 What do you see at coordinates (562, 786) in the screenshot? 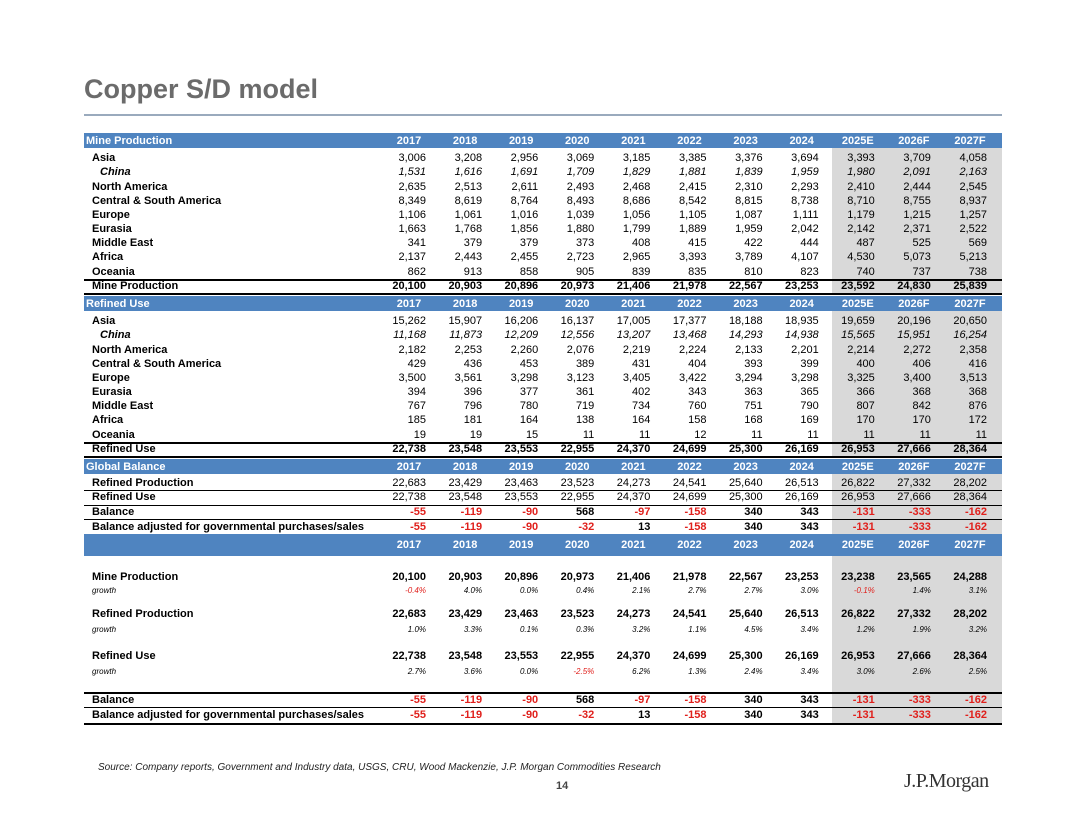
I see `page-number: 14` at bounding box center [562, 786].